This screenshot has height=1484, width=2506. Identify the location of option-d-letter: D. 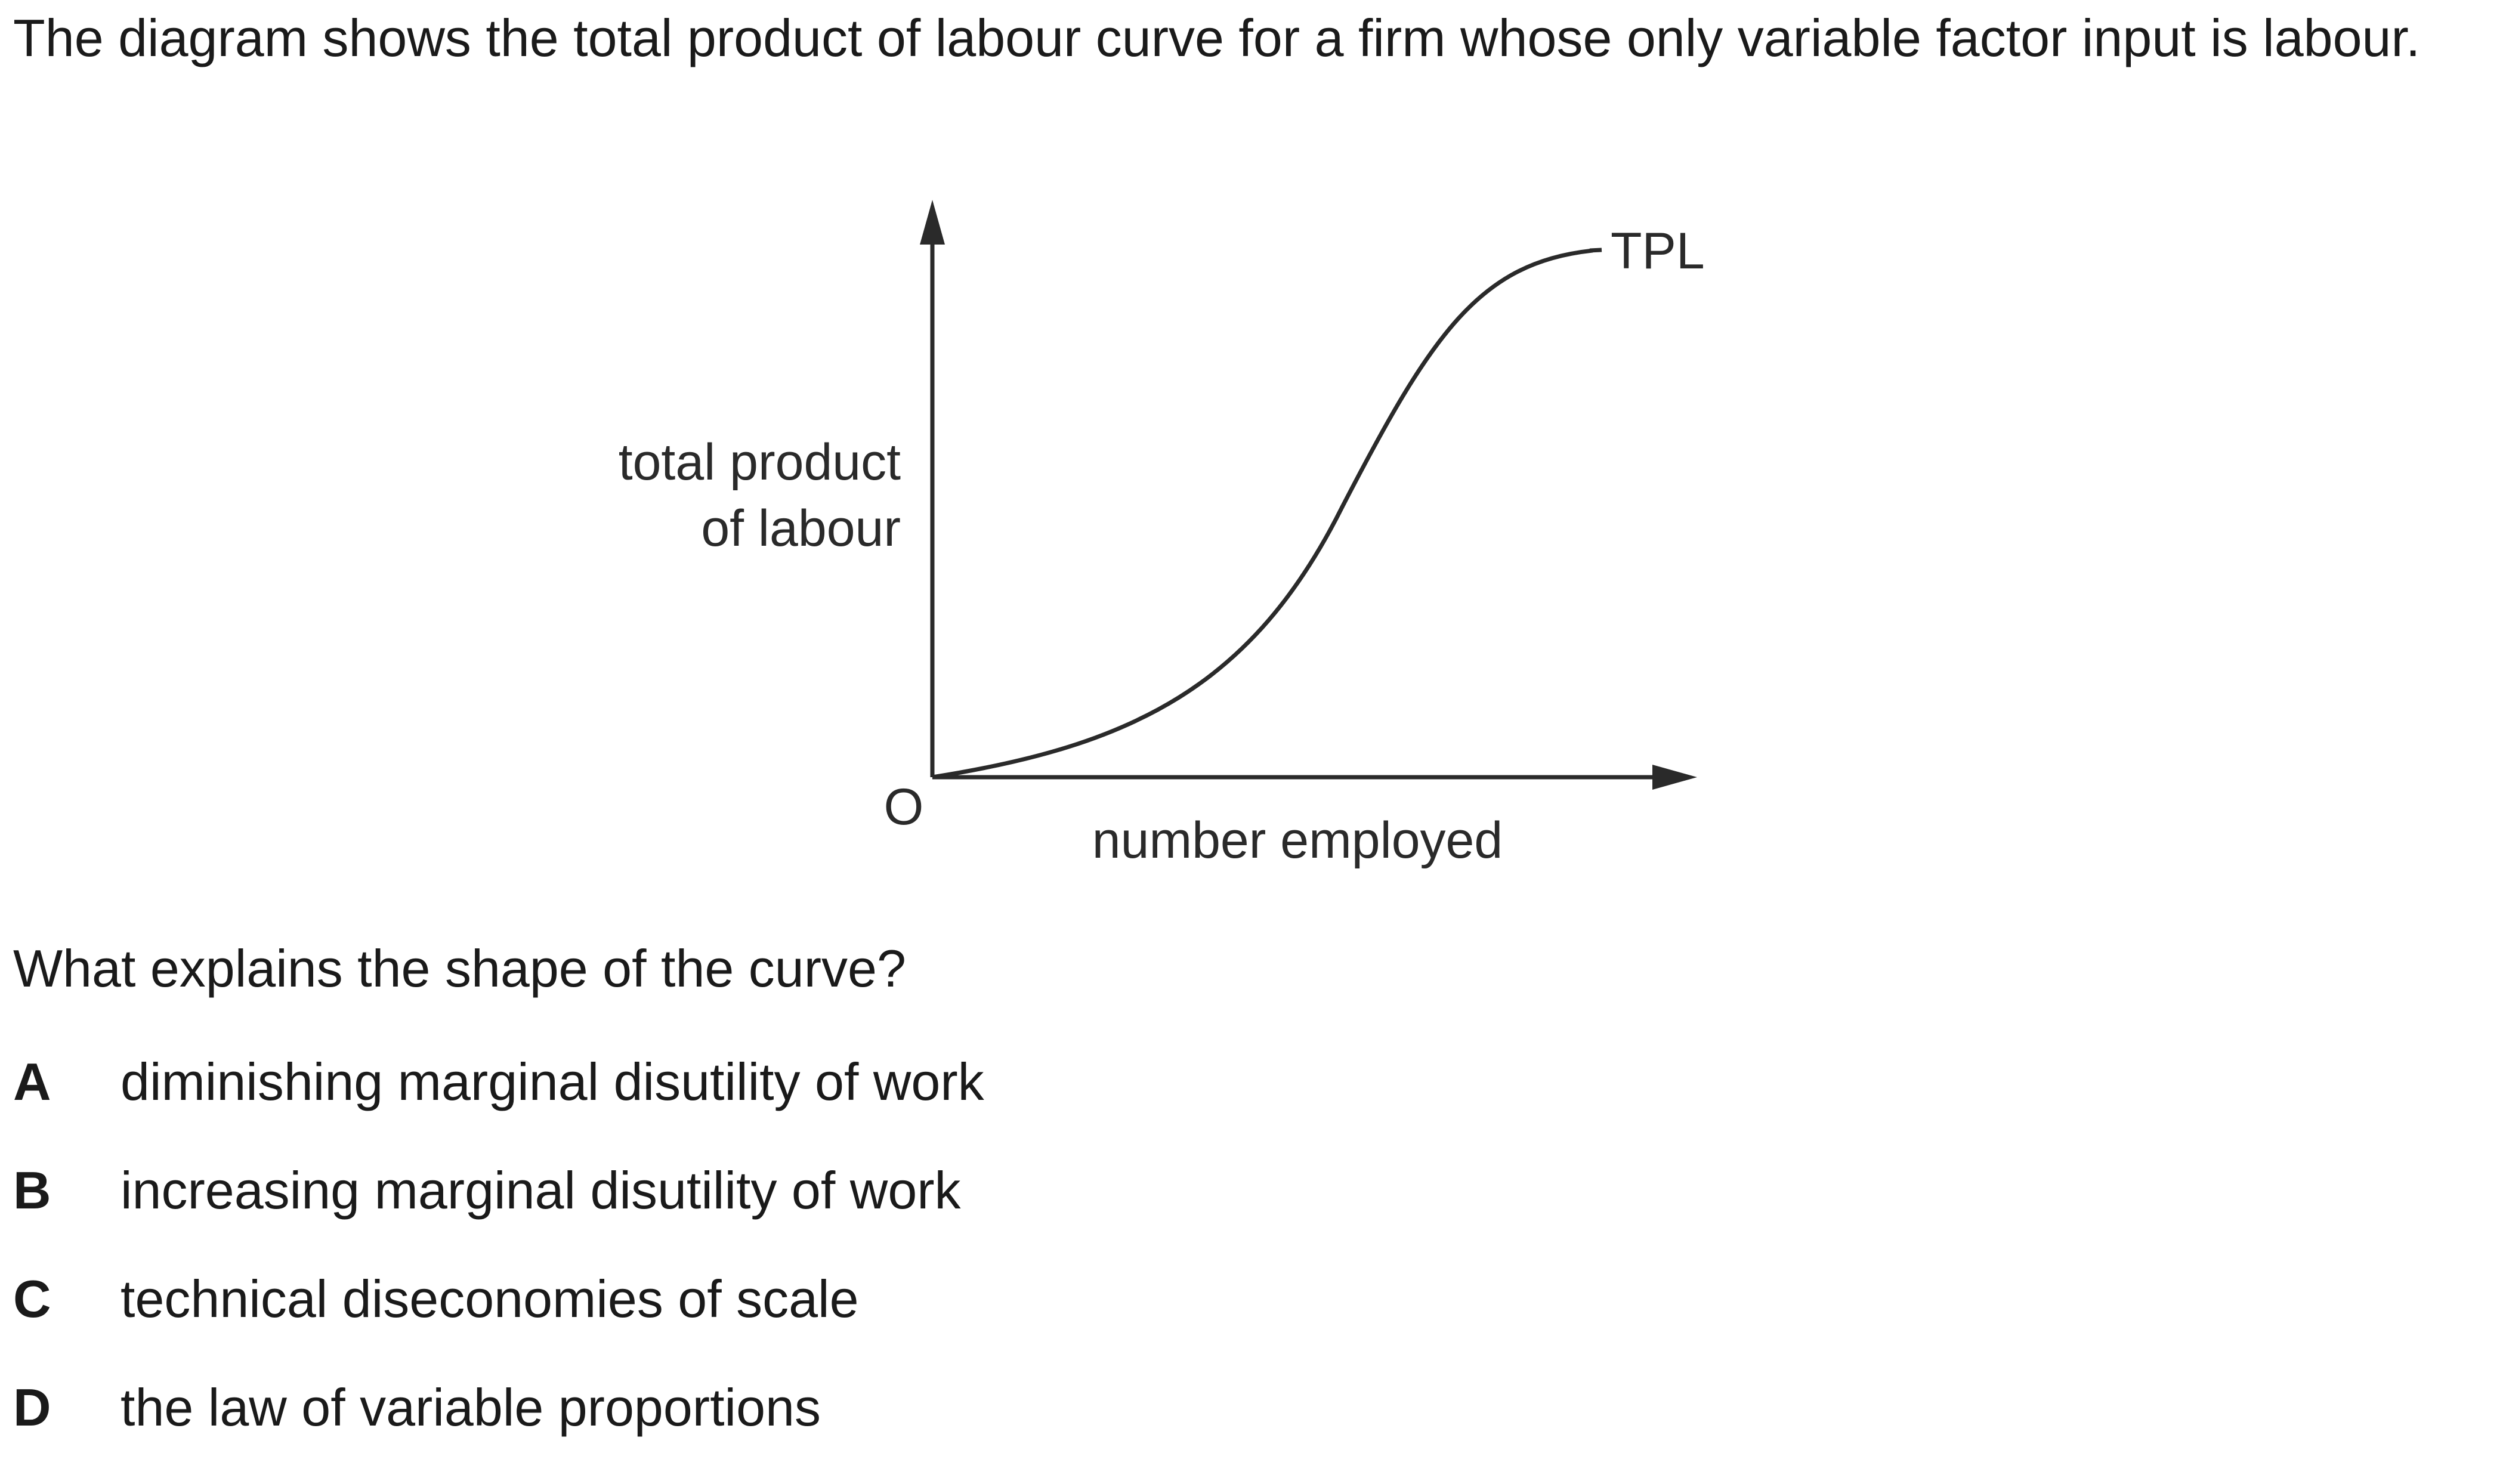
(32, 1407).